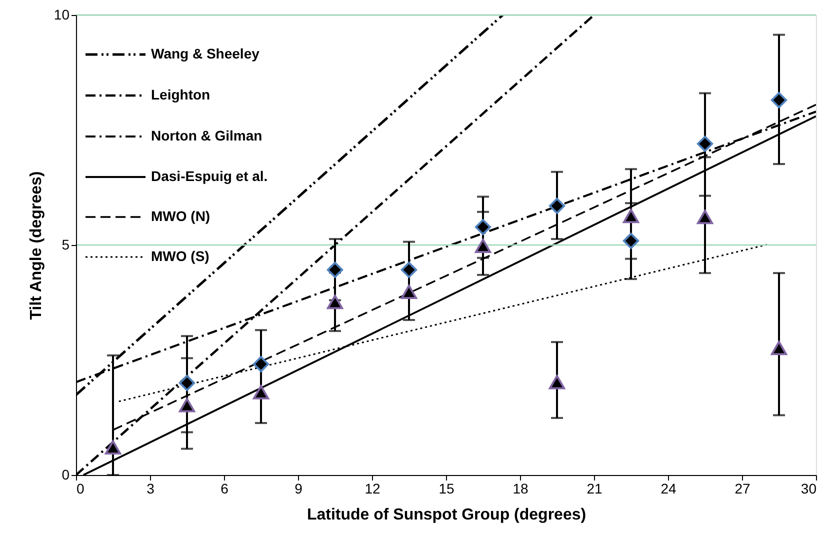 This screenshot has width=822, height=550. I want to click on y-tick-label: 10, so click(62, 14).